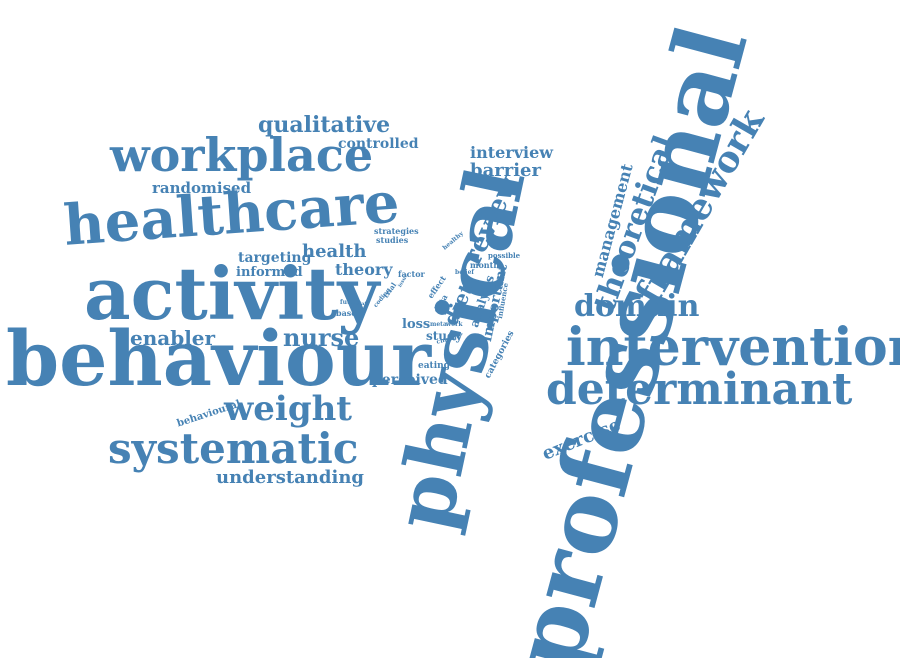 This screenshot has height=658, width=900. Describe the element at coordinates (334, 251) in the screenshot. I see `word-health: health` at that location.